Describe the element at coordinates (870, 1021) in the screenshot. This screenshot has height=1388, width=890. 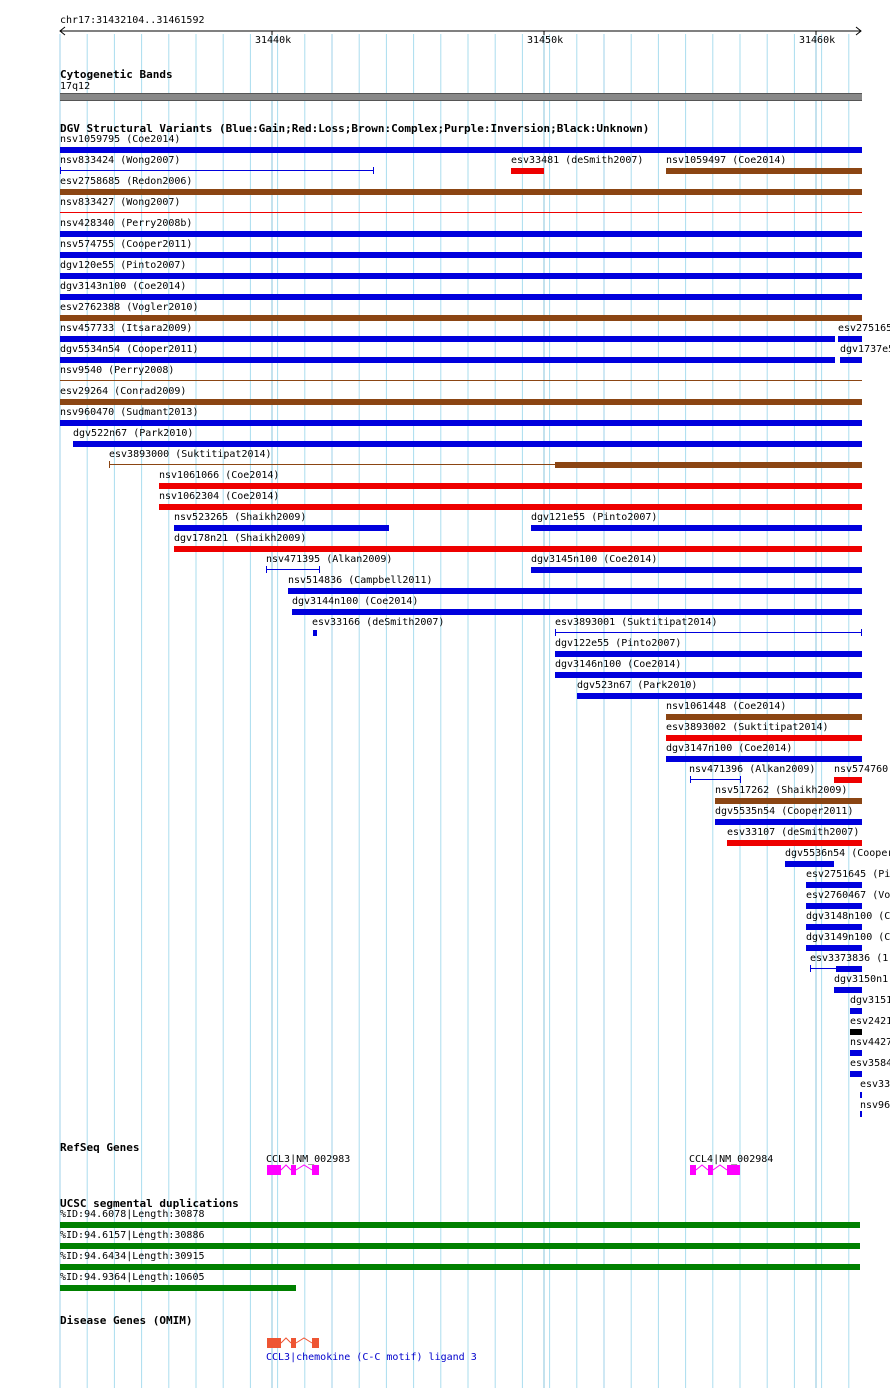
I see `dgv-feature-label: esv2421` at that location.